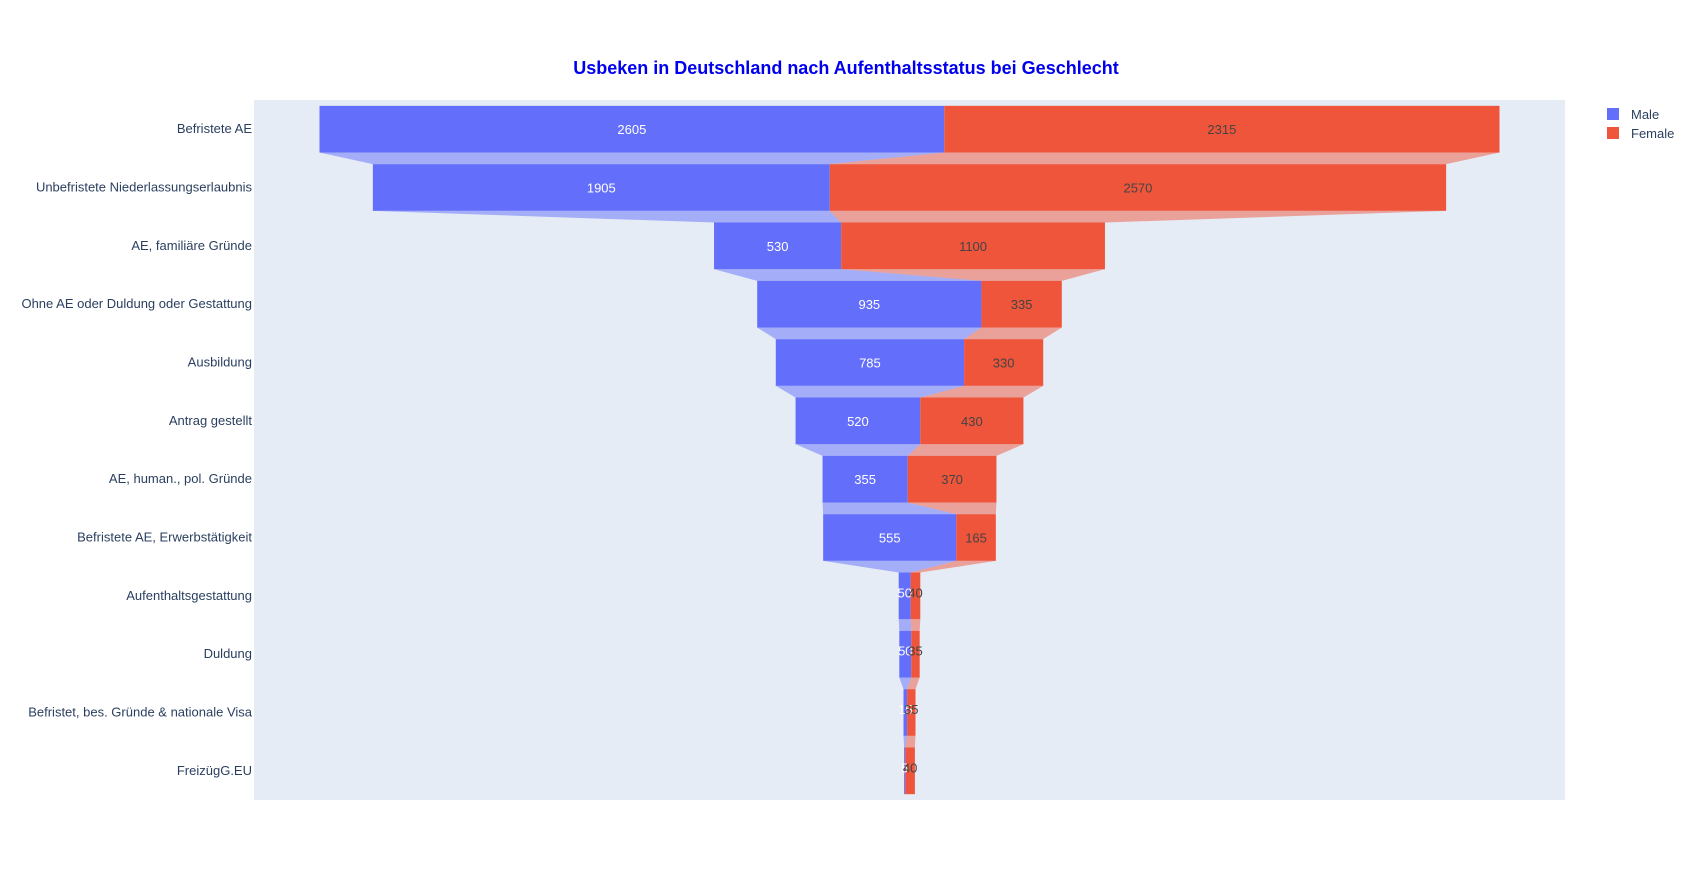  I want to click on legend-label: Female, so click(1652, 133).